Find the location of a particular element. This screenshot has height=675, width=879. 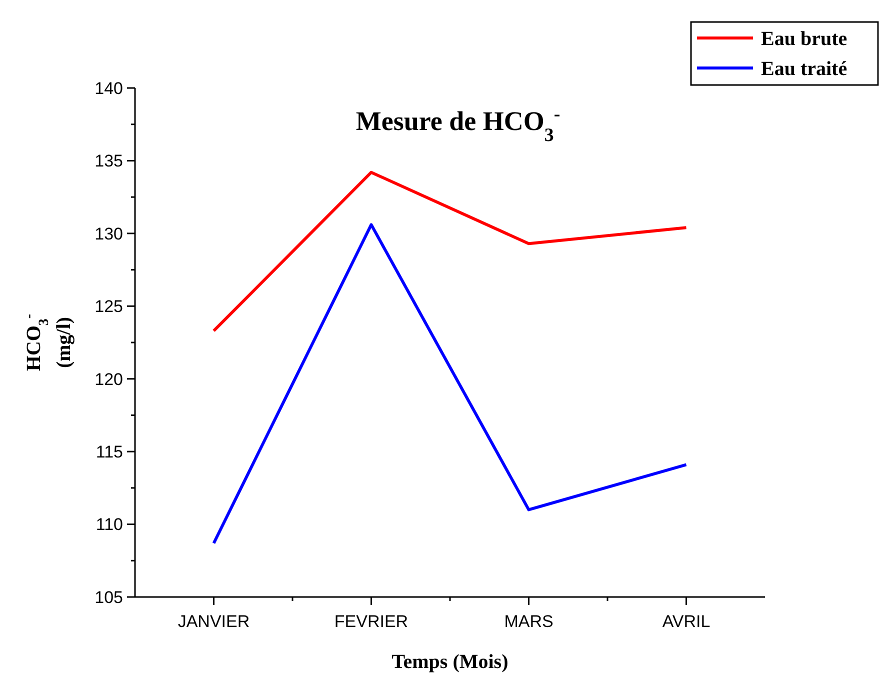

y-tick-label: 130 is located at coordinates (108, 234).